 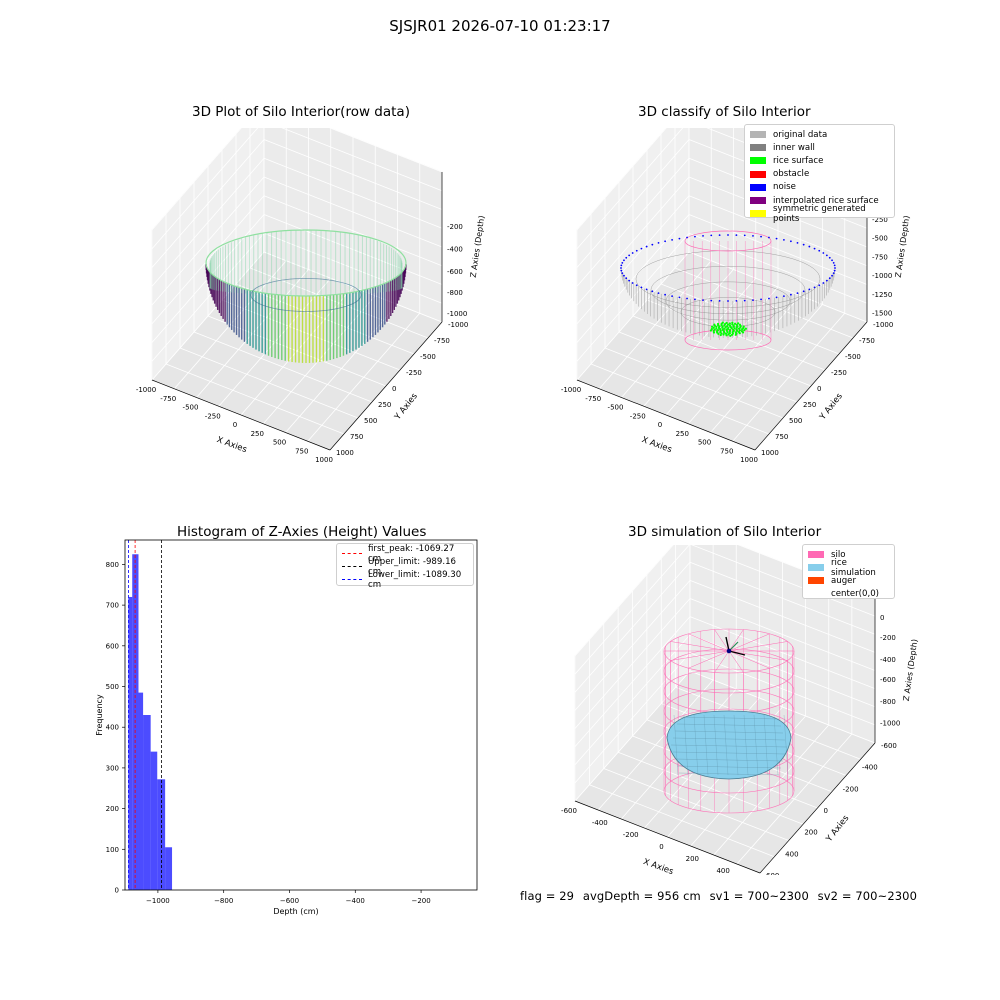 I want to click on bowl-rim, so click(x=306, y=263).